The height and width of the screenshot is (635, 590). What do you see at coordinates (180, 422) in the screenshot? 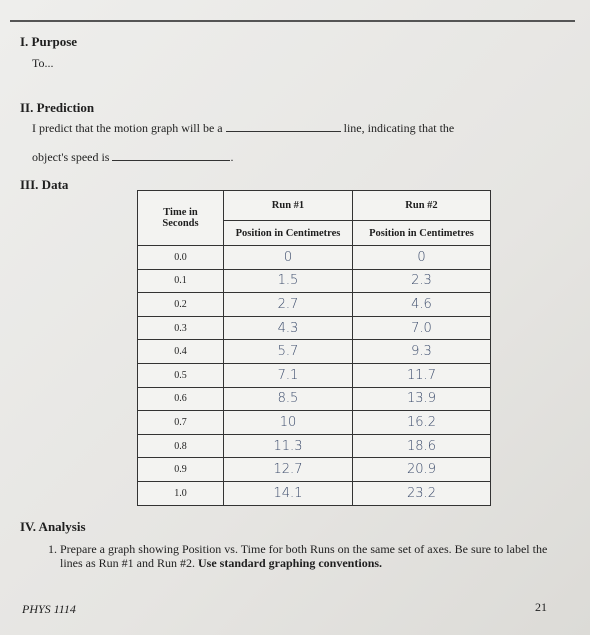
I see `time-cell: 0.7` at bounding box center [180, 422].